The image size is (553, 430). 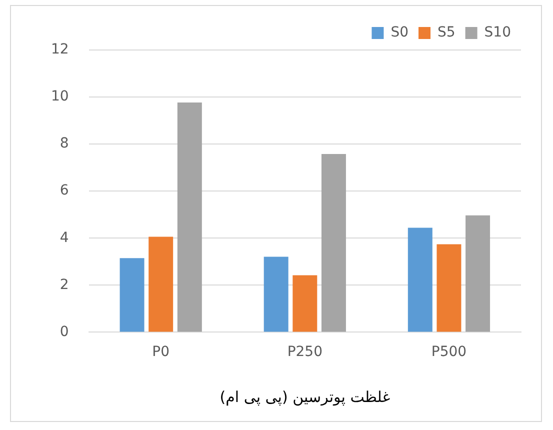 What do you see at coordinates (497, 32) in the screenshot?
I see `legend-label: S10` at bounding box center [497, 32].